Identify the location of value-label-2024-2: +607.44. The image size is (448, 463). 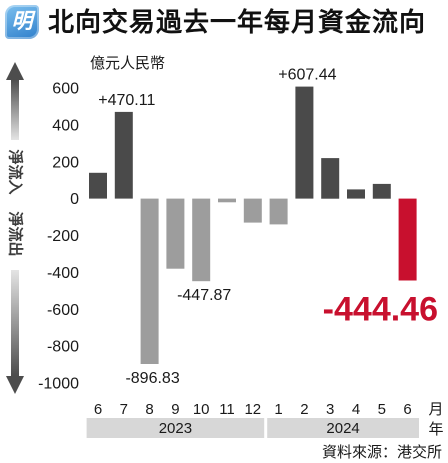
(307, 75).